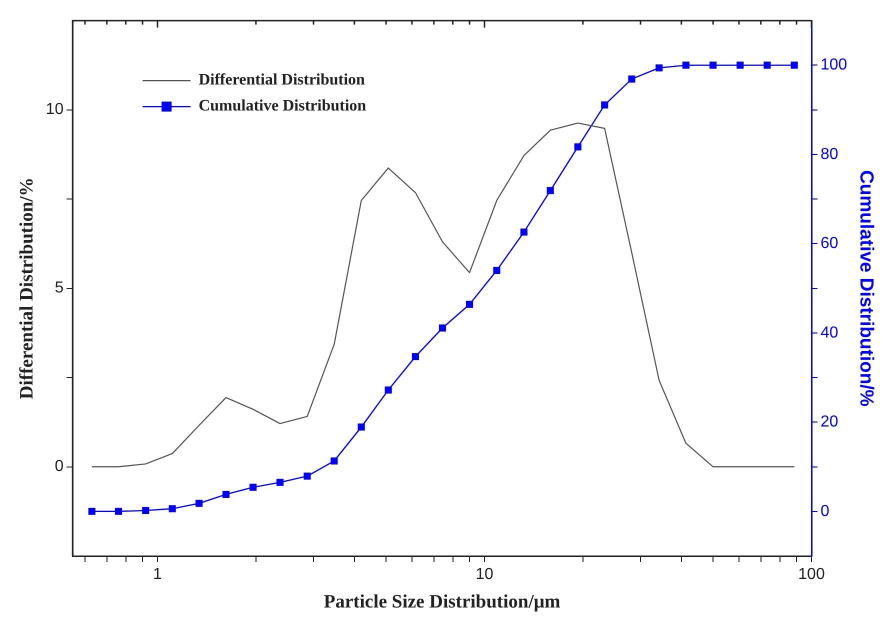  Describe the element at coordinates (829, 243) in the screenshot. I see `y2-tick-label: 60` at that location.